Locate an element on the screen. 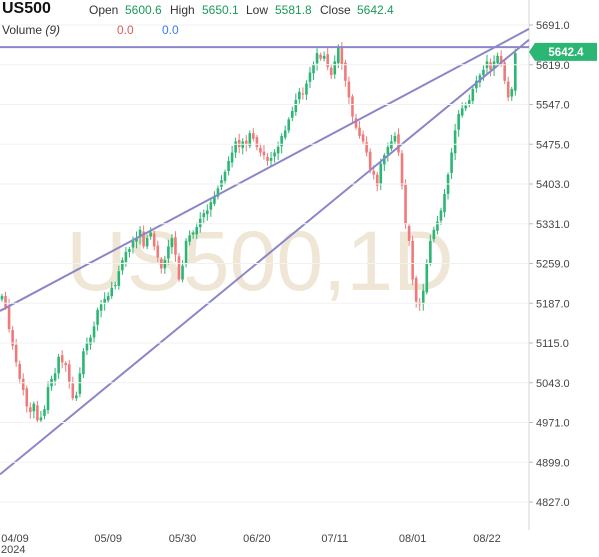 The height and width of the screenshot is (557, 599). x-axis: 04/09 05/09 05/30 06/20 07/11 08/01 08/22 2024 is located at coordinates (251, 544).